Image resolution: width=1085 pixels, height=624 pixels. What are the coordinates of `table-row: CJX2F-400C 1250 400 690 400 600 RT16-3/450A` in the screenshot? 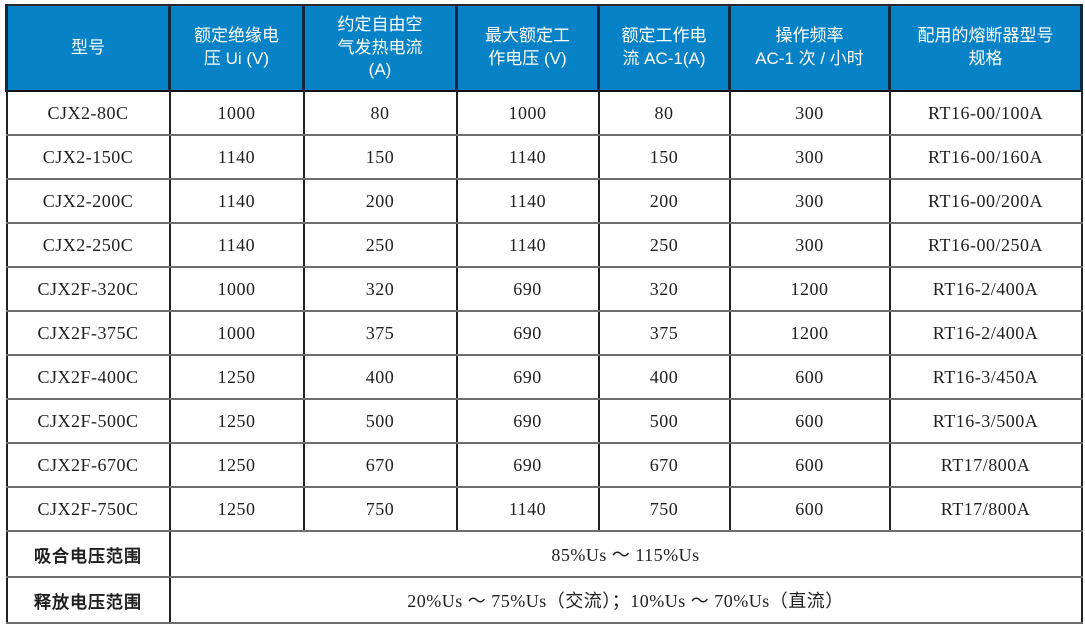 It's located at (544, 377).